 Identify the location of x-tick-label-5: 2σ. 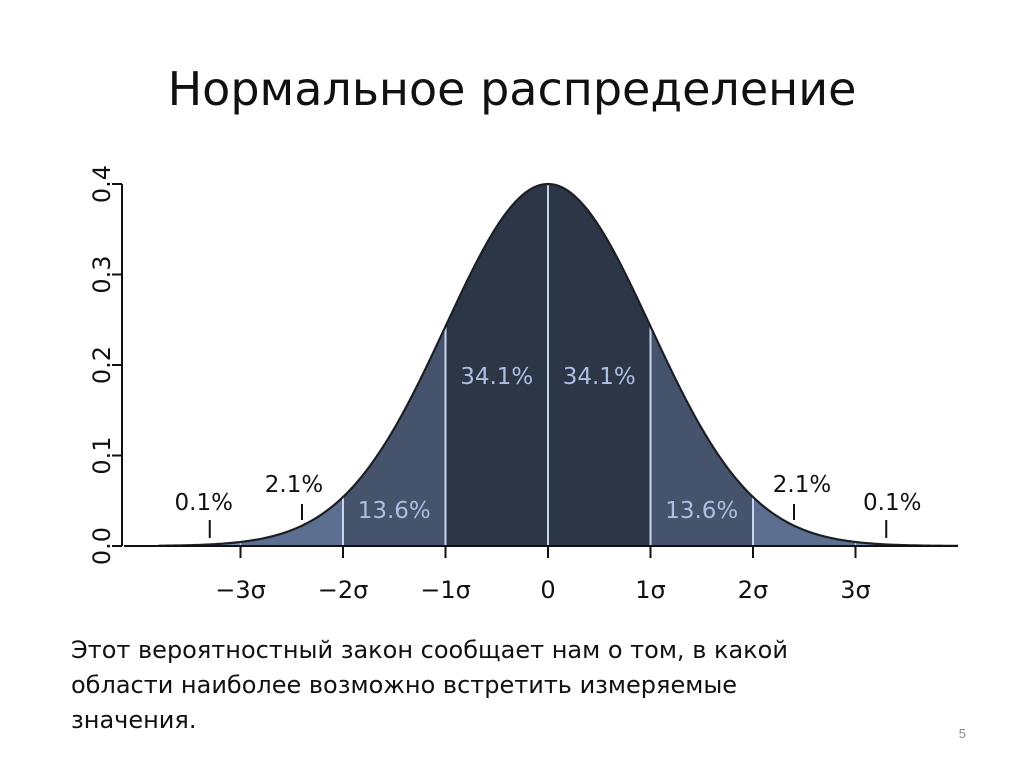
(753, 590).